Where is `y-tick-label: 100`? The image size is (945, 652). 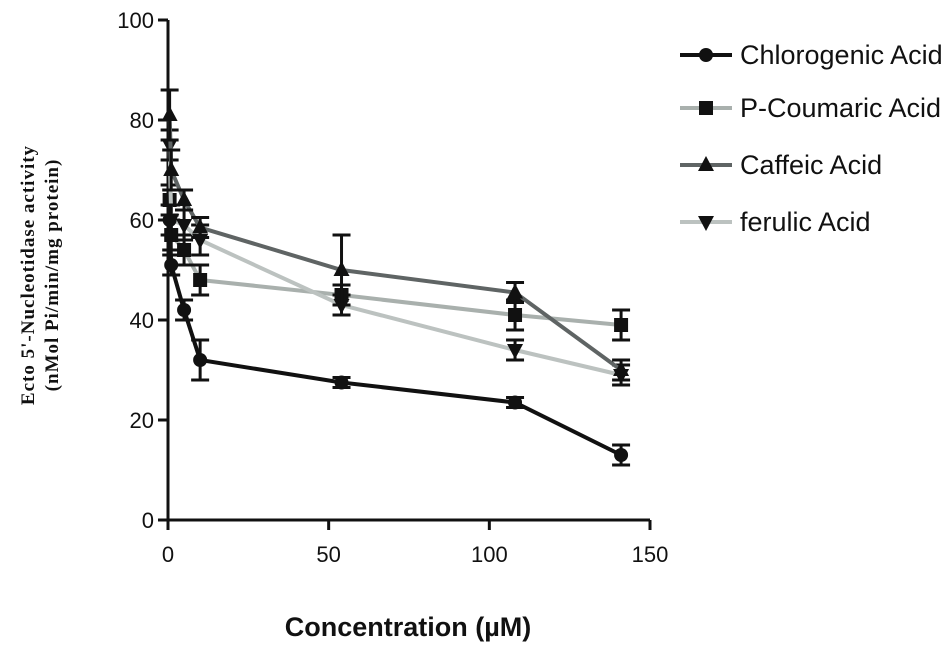
y-tick-label: 100 is located at coordinates (135, 20).